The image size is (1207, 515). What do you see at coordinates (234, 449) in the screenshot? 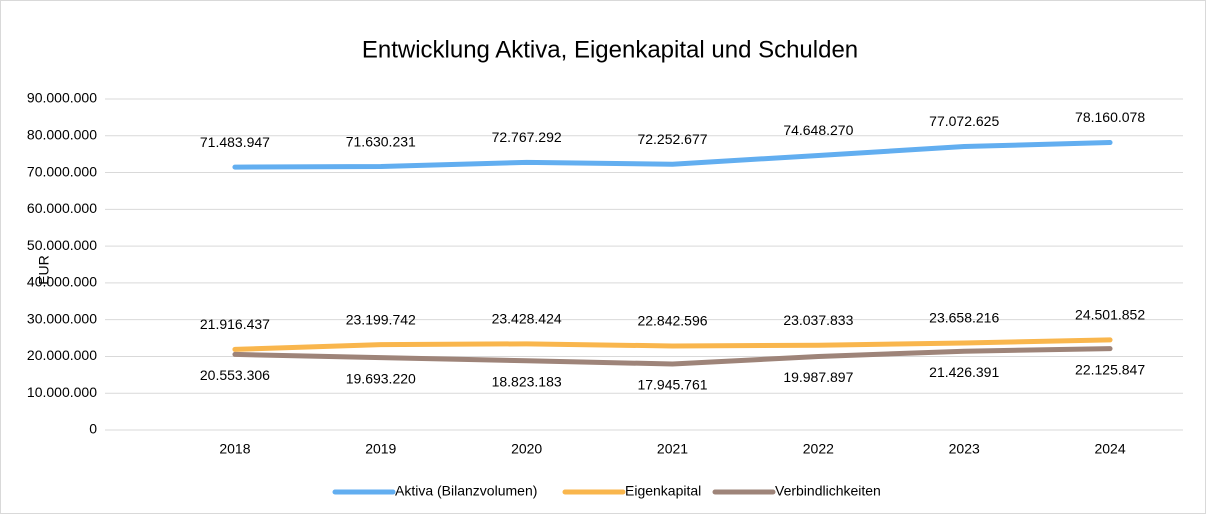
I see `x-tick-label: 2018` at bounding box center [234, 449].